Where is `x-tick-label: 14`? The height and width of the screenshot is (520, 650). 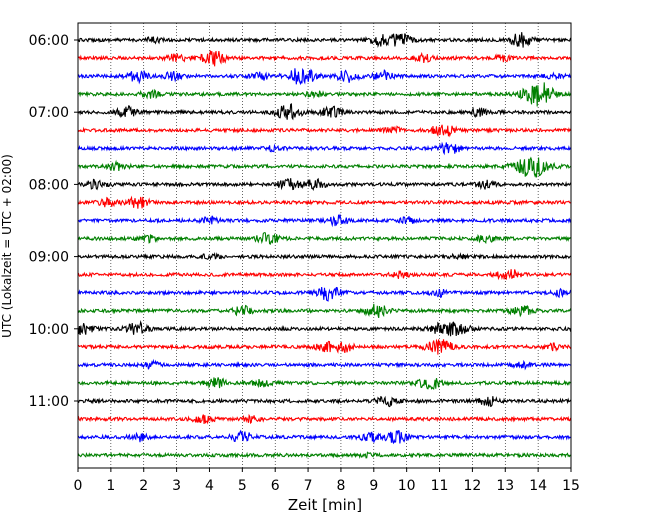
x-tick-label: 14 is located at coordinates (538, 486).